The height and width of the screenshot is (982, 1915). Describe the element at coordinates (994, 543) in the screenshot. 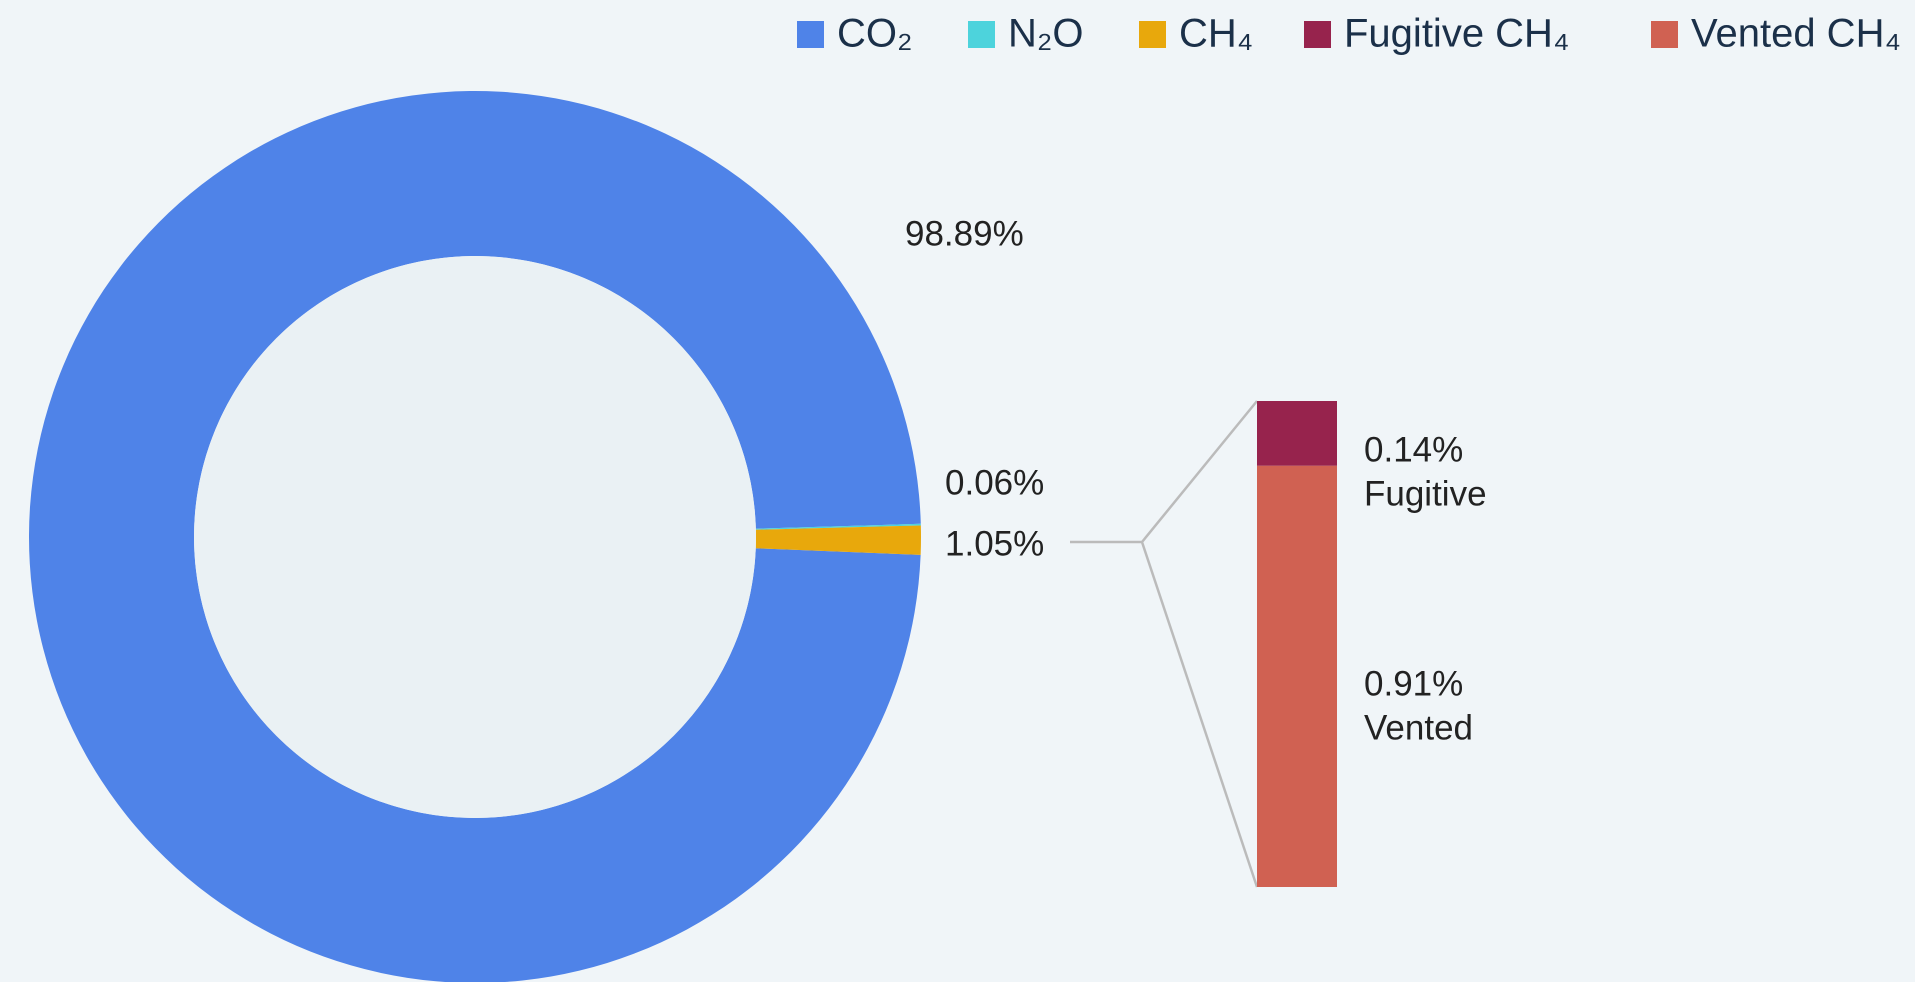

I see `slice-label: 1.05%` at that location.